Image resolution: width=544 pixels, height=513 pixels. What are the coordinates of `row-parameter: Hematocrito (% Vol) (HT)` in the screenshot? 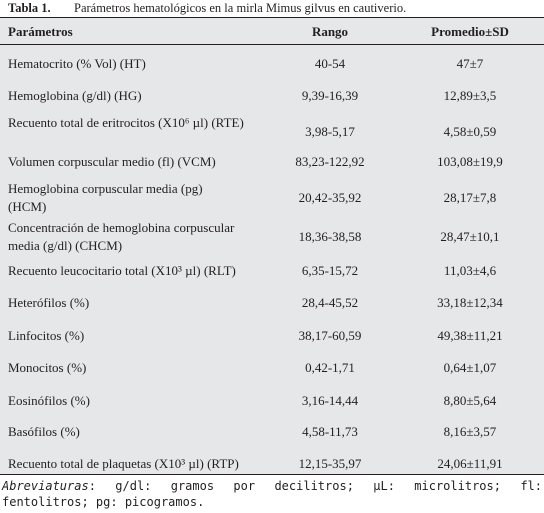 It's located at (77, 63).